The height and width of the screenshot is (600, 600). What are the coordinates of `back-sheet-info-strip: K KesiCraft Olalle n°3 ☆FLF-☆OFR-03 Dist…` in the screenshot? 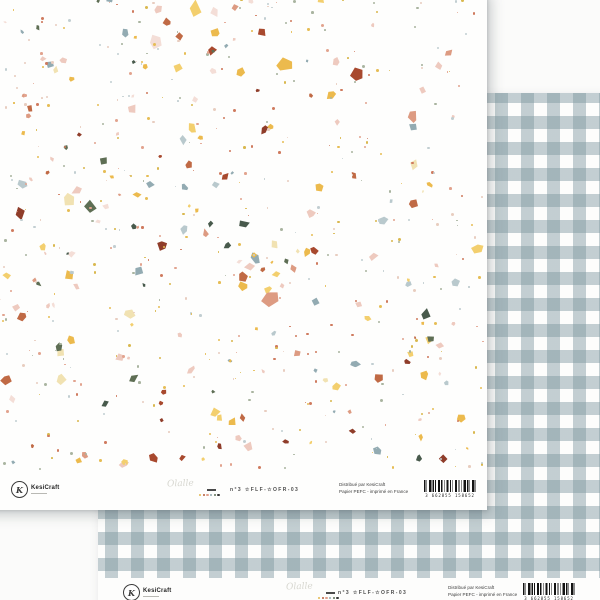 It's located at (349, 589).